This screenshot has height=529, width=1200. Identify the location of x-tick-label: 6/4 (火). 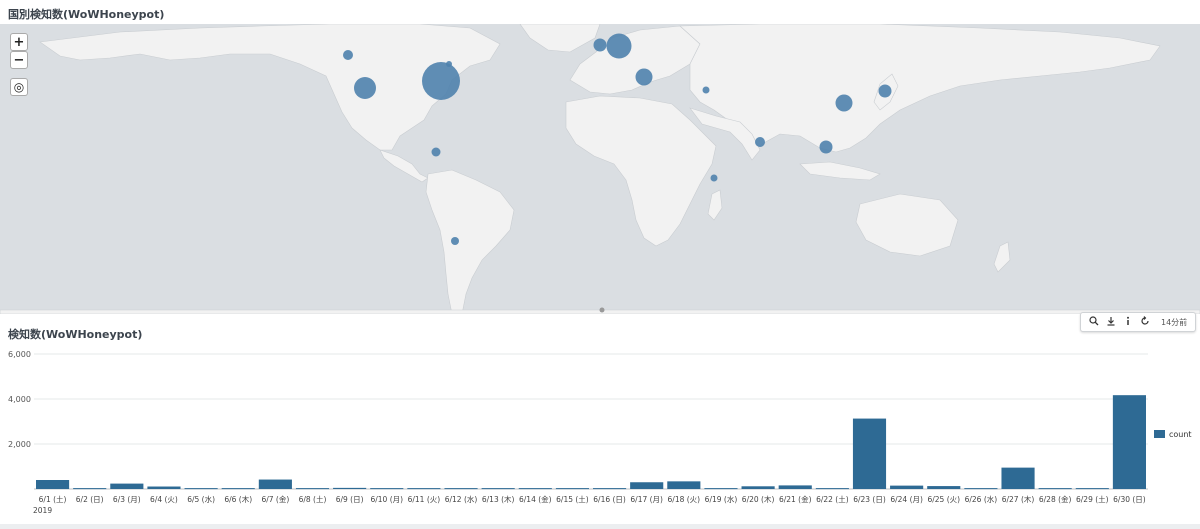
(164, 499).